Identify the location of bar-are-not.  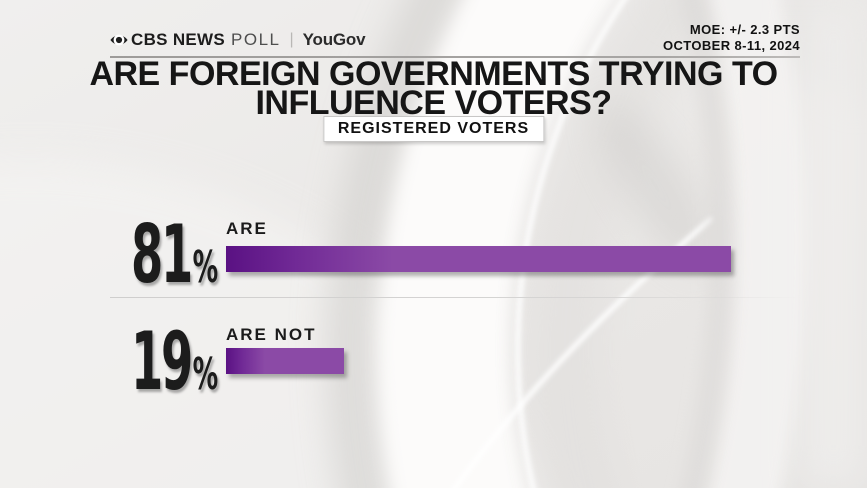
(285, 361).